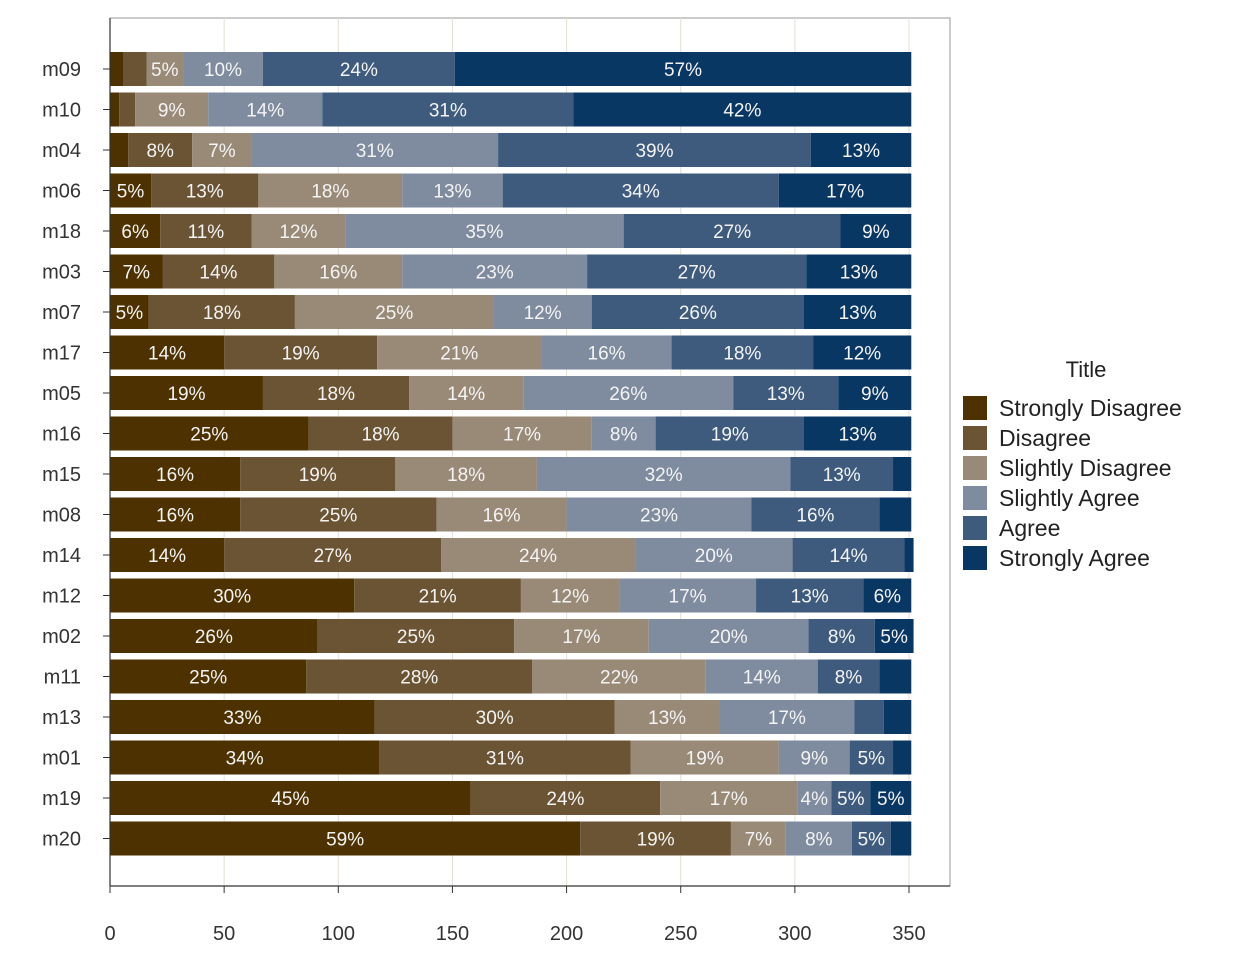 Image resolution: width=1248 pixels, height=965 pixels. Describe the element at coordinates (224, 934) in the screenshot. I see `x-tick-label: 50` at that location.